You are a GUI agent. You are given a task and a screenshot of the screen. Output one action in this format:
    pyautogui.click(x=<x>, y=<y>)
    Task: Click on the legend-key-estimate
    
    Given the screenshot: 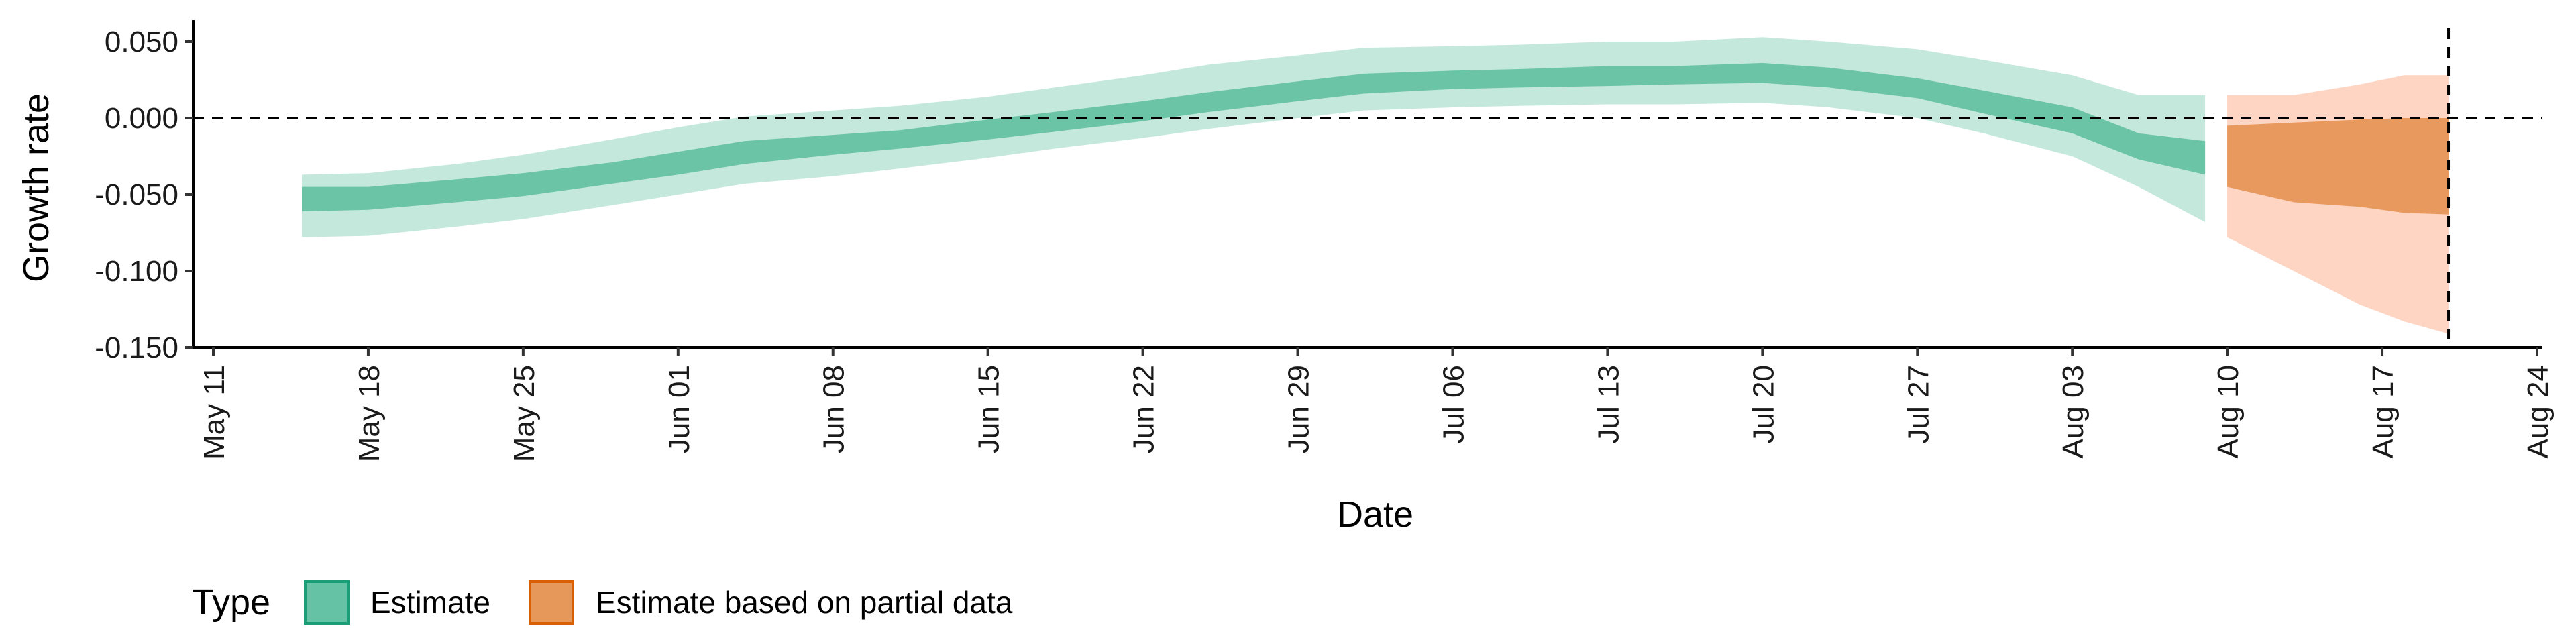 What is the action you would take?
    pyautogui.click(x=327, y=602)
    